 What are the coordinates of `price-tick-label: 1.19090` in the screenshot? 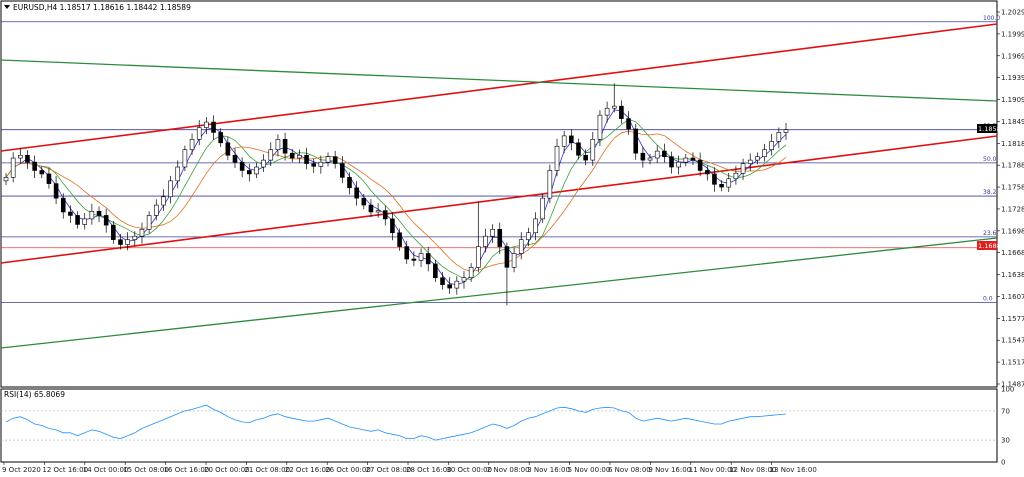 It's located at (1012, 100).